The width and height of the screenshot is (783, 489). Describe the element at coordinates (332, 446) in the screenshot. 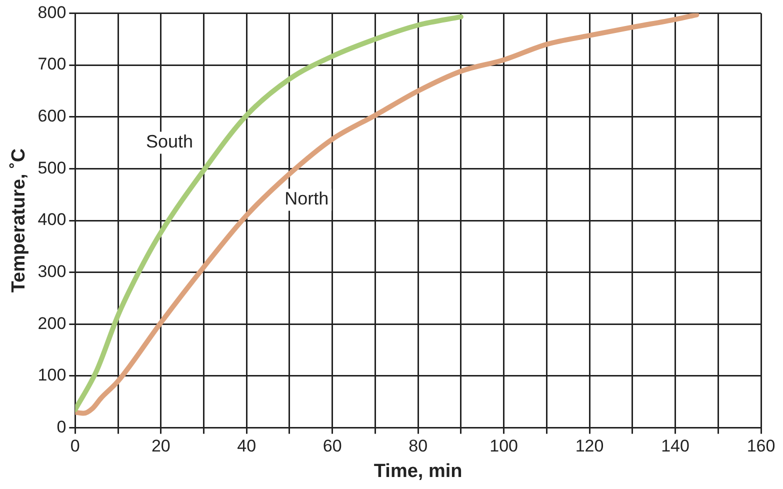

I see `x-tick-label: 60` at that location.